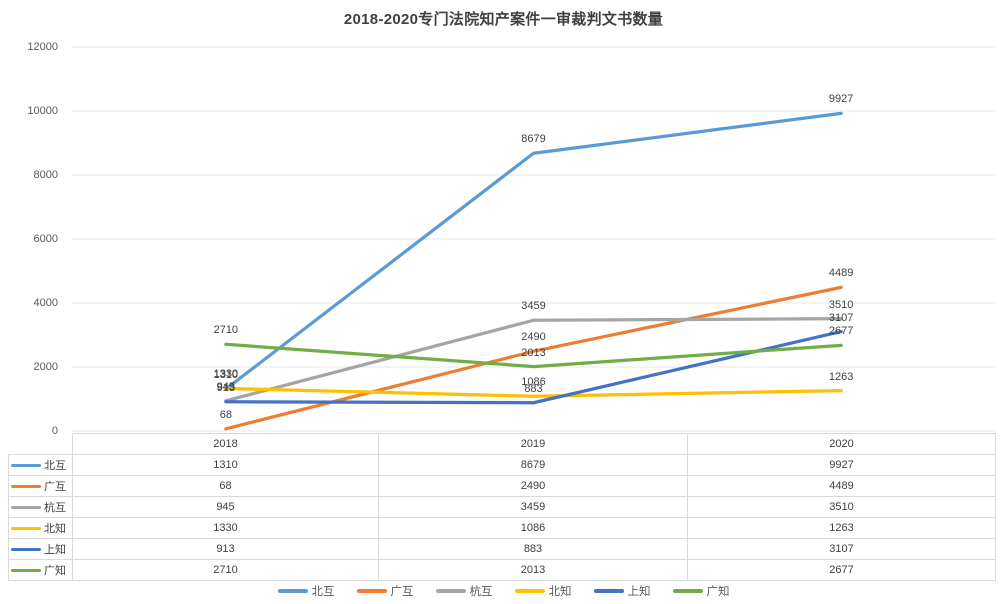 The width and height of the screenshot is (1007, 604). Describe the element at coordinates (533, 528) in the screenshot. I see `table-value-cell: 1086` at that location.